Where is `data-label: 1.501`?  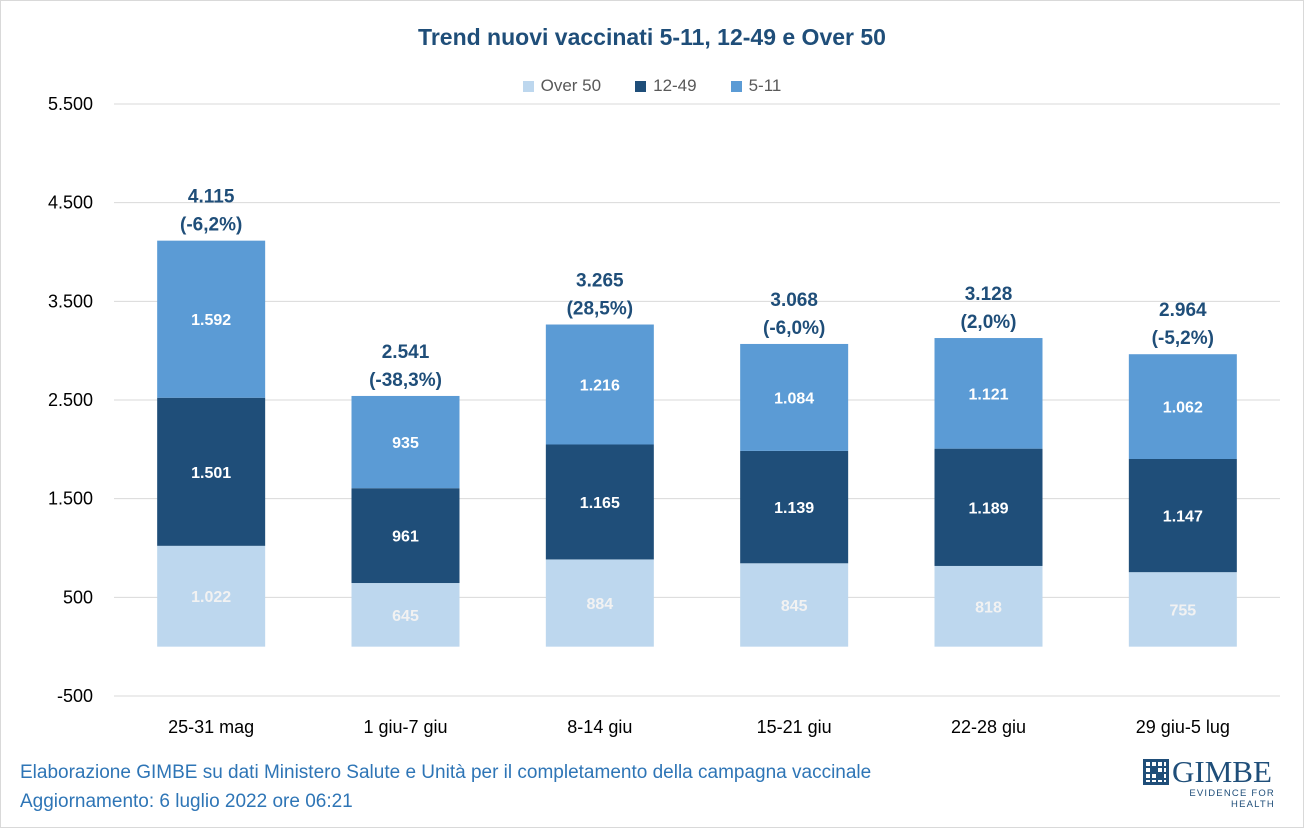 data-label: 1.501 is located at coordinates (211, 473).